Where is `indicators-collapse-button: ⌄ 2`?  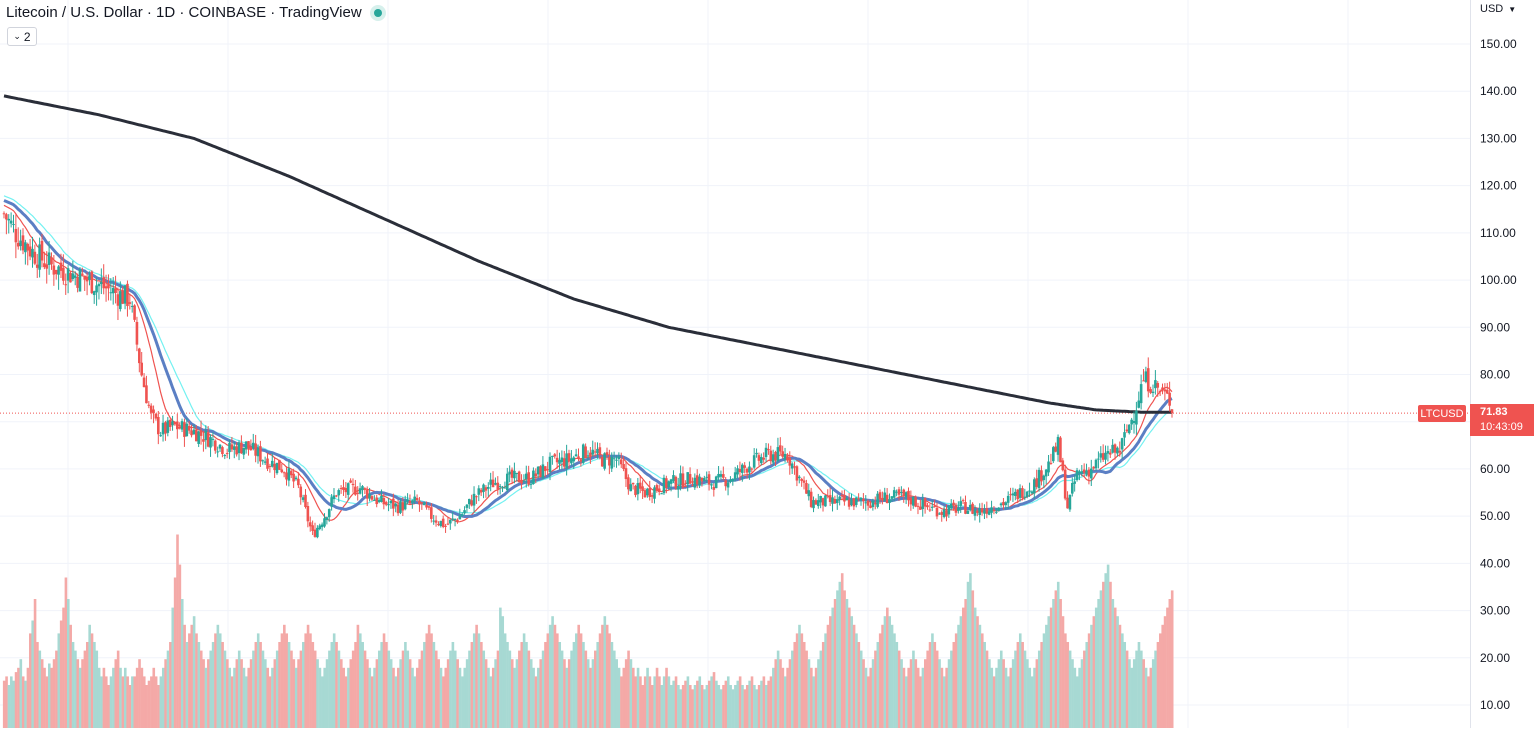 indicators-collapse-button: ⌄ 2 is located at coordinates (22, 36).